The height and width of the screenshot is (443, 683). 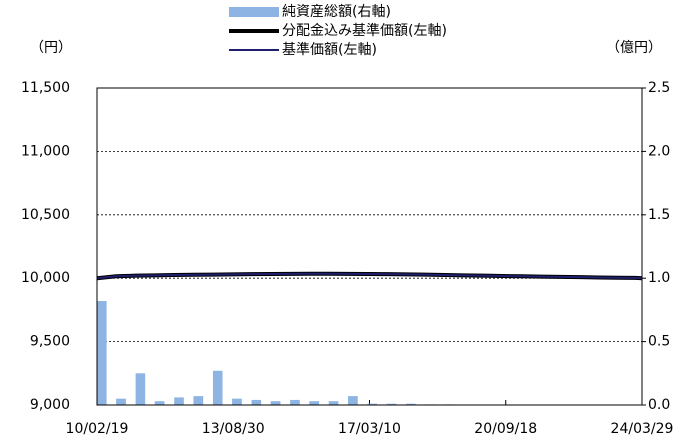 I want to click on legend-label: 純資産総額(右軸), so click(x=336, y=12).